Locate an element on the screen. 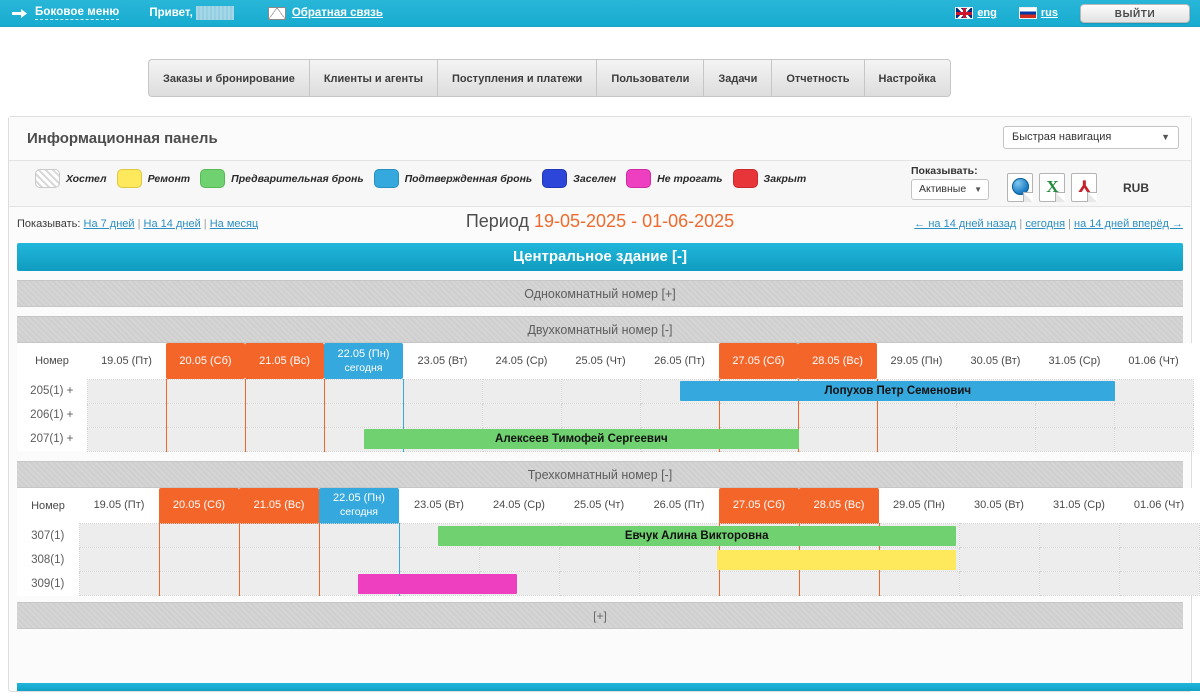  booking-bar: Алексеев Тимофей Сергеевич is located at coordinates (581, 439).